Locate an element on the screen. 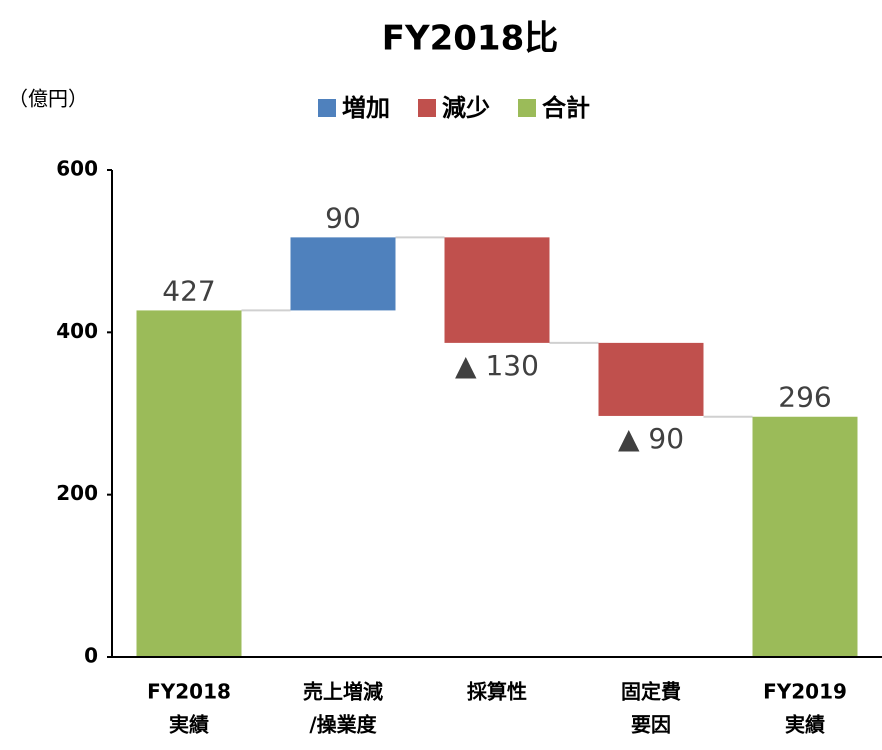 The image size is (882, 750). value-label: 90 is located at coordinates (343, 217).